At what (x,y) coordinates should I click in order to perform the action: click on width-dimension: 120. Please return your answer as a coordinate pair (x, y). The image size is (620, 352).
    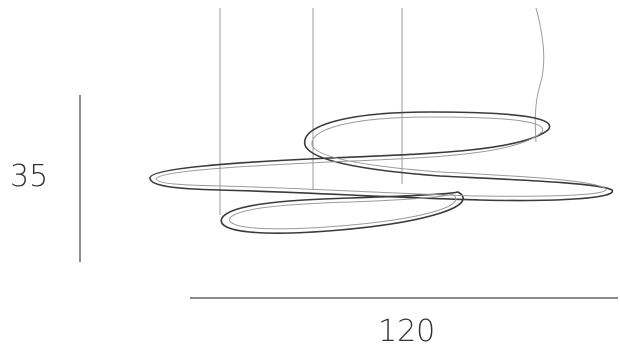
    Looking at the image, I should click on (404, 323).